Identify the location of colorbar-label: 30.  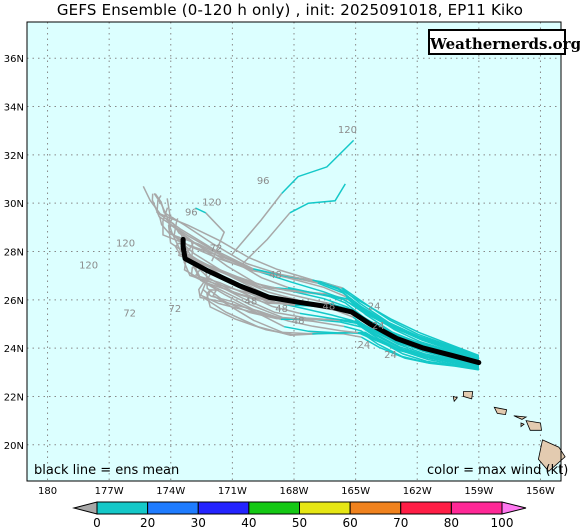
(198, 523).